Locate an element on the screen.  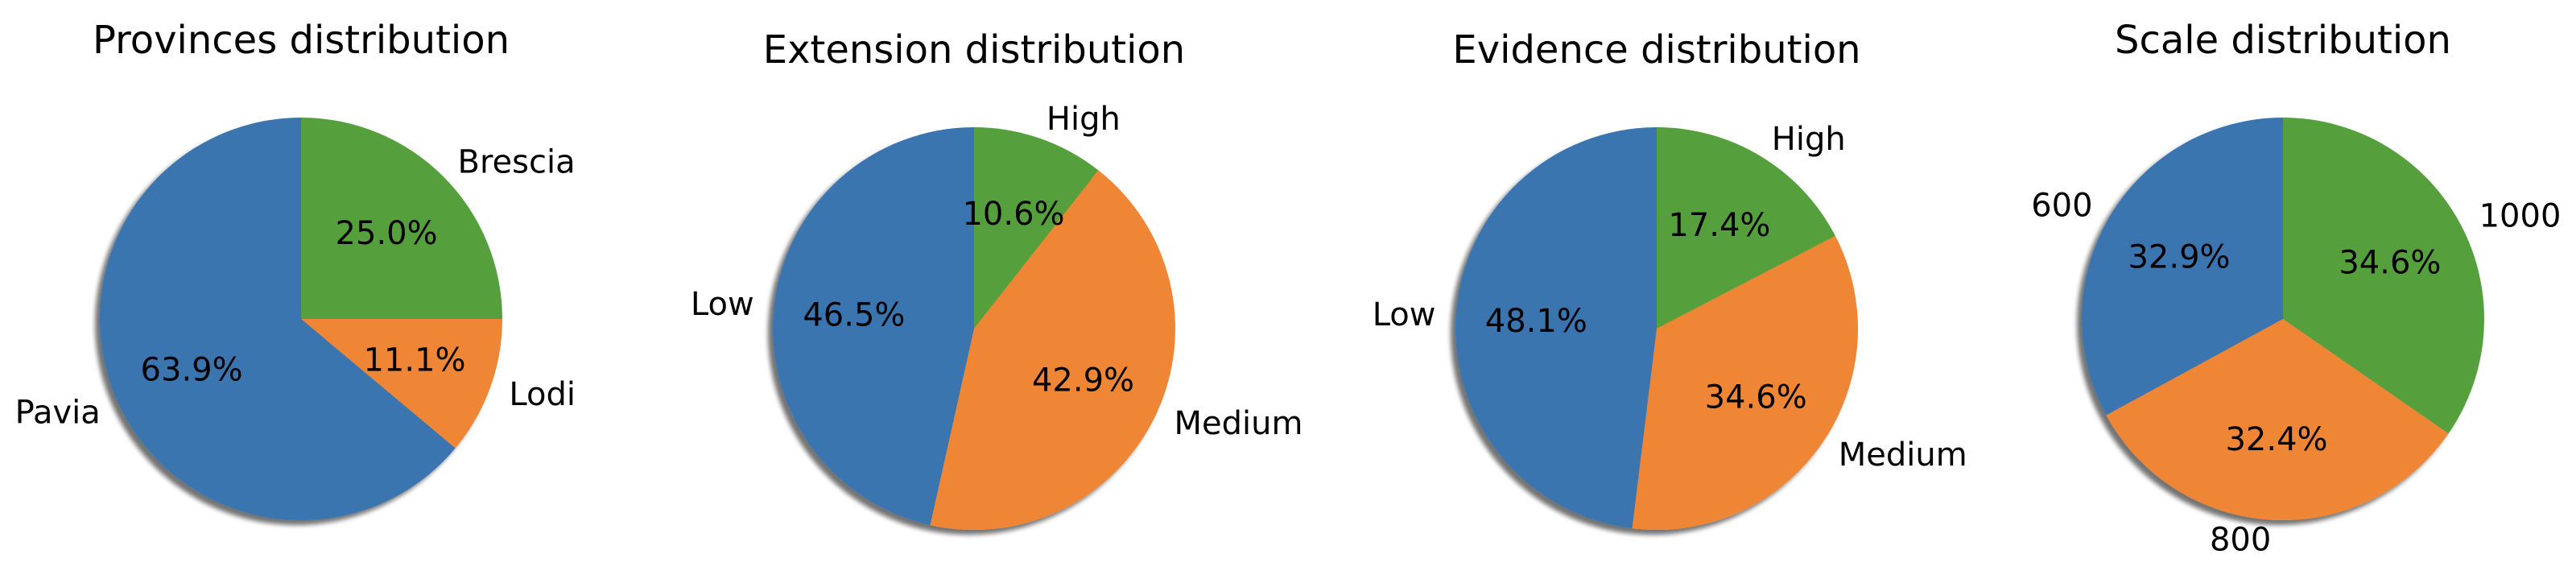
chart-title: Scale distribution is located at coordinates (2283, 40).